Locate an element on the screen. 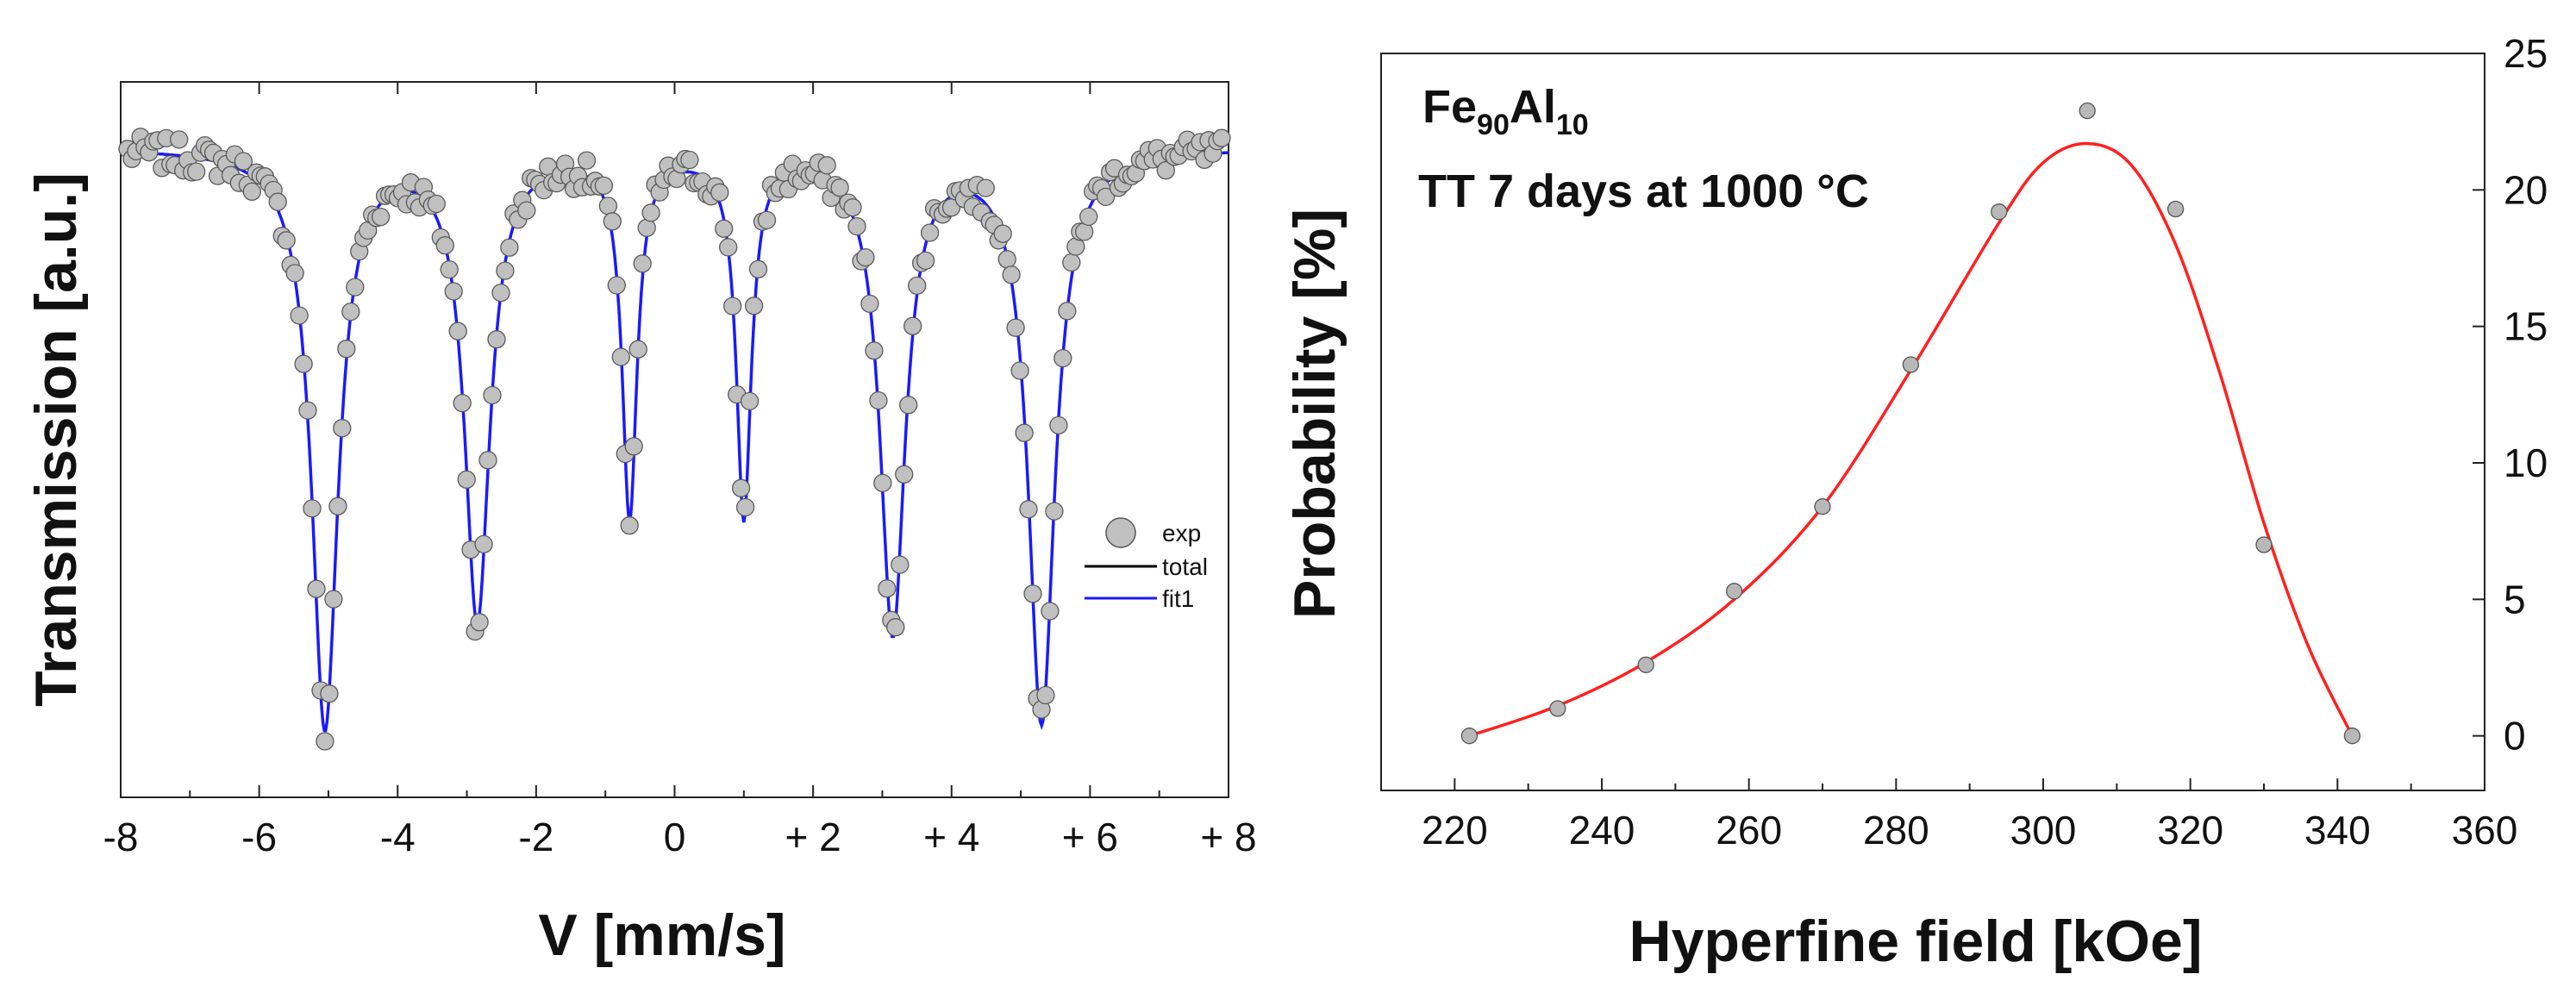 This screenshot has width=2576, height=993. plot2-y-tick-label: 5 is located at coordinates (2515, 599).